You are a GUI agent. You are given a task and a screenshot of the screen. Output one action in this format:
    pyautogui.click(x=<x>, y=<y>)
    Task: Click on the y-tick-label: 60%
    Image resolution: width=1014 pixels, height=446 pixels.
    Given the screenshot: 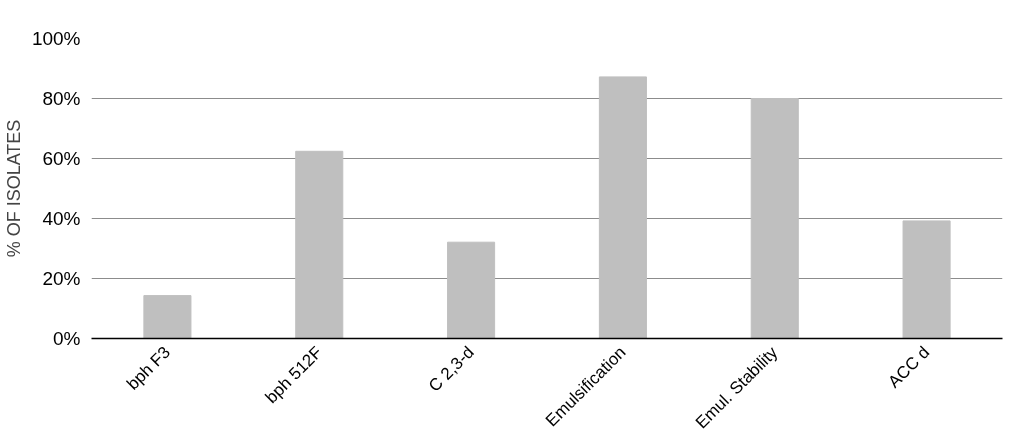 What is the action you would take?
    pyautogui.click(x=61, y=158)
    